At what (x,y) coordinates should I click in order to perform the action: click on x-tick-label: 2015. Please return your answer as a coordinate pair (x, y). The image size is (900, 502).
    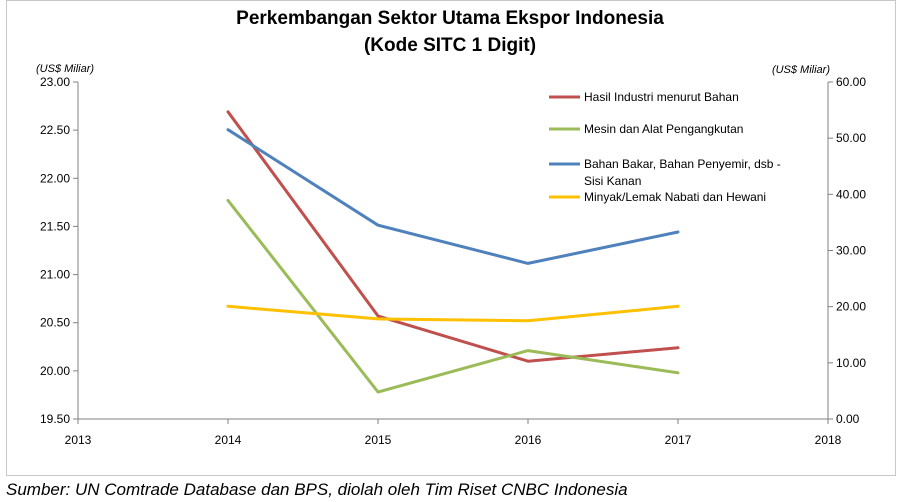
    Looking at the image, I should click on (378, 440).